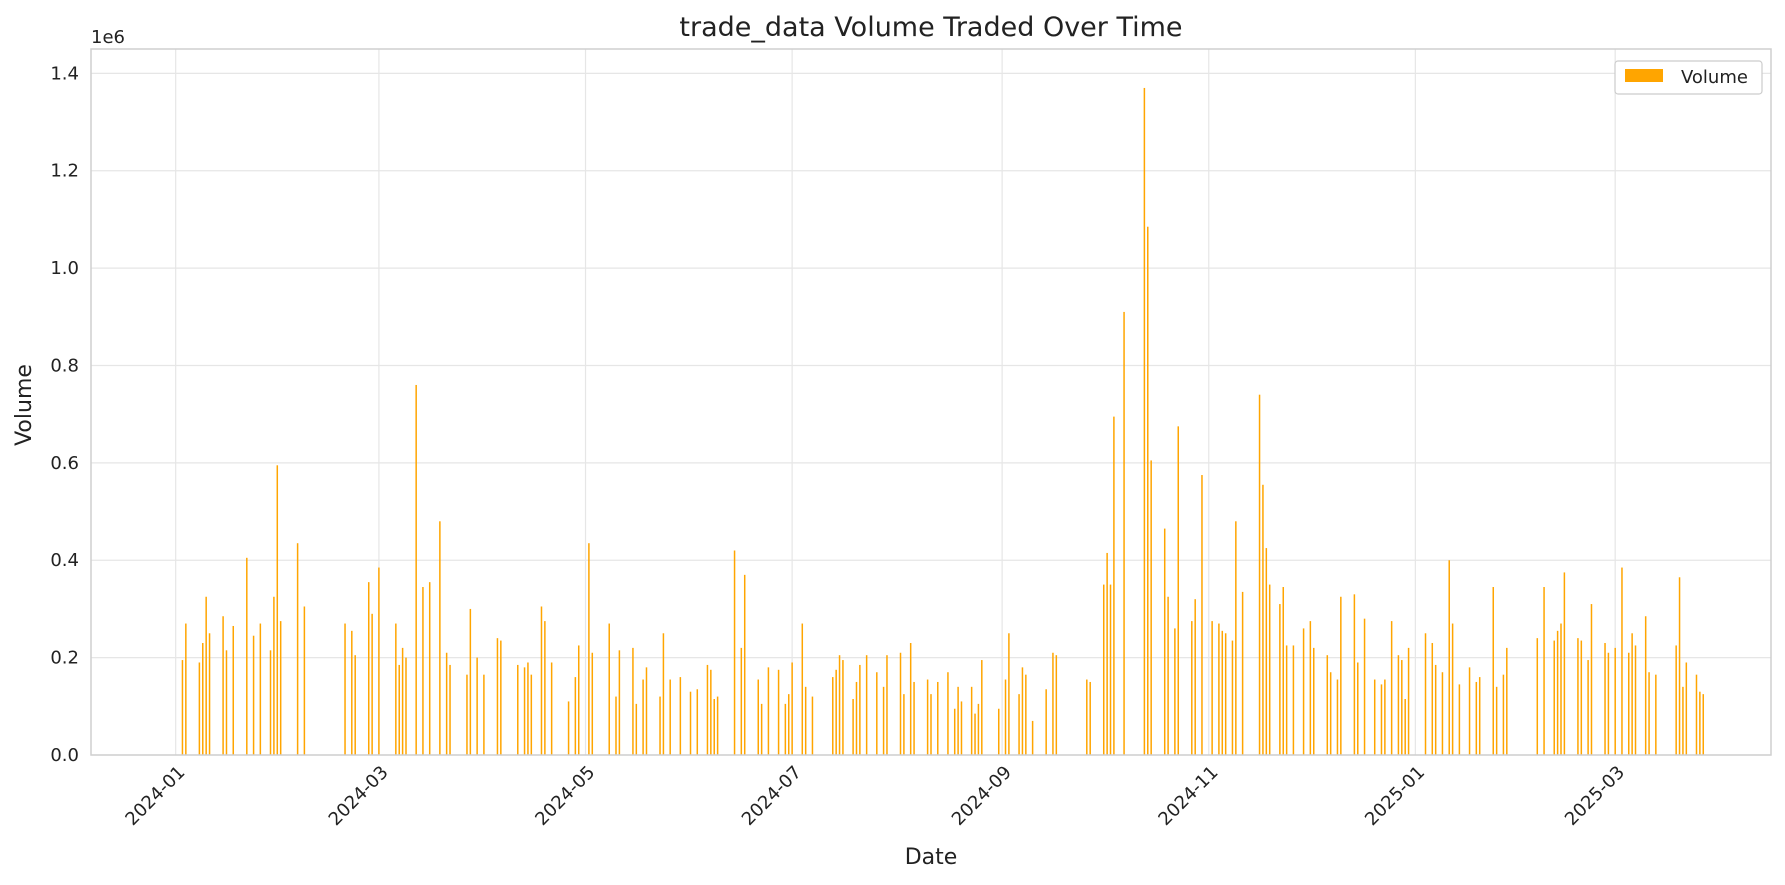  What do you see at coordinates (155, 796) in the screenshot?
I see `x-tick-label: 2024-01` at bounding box center [155, 796].